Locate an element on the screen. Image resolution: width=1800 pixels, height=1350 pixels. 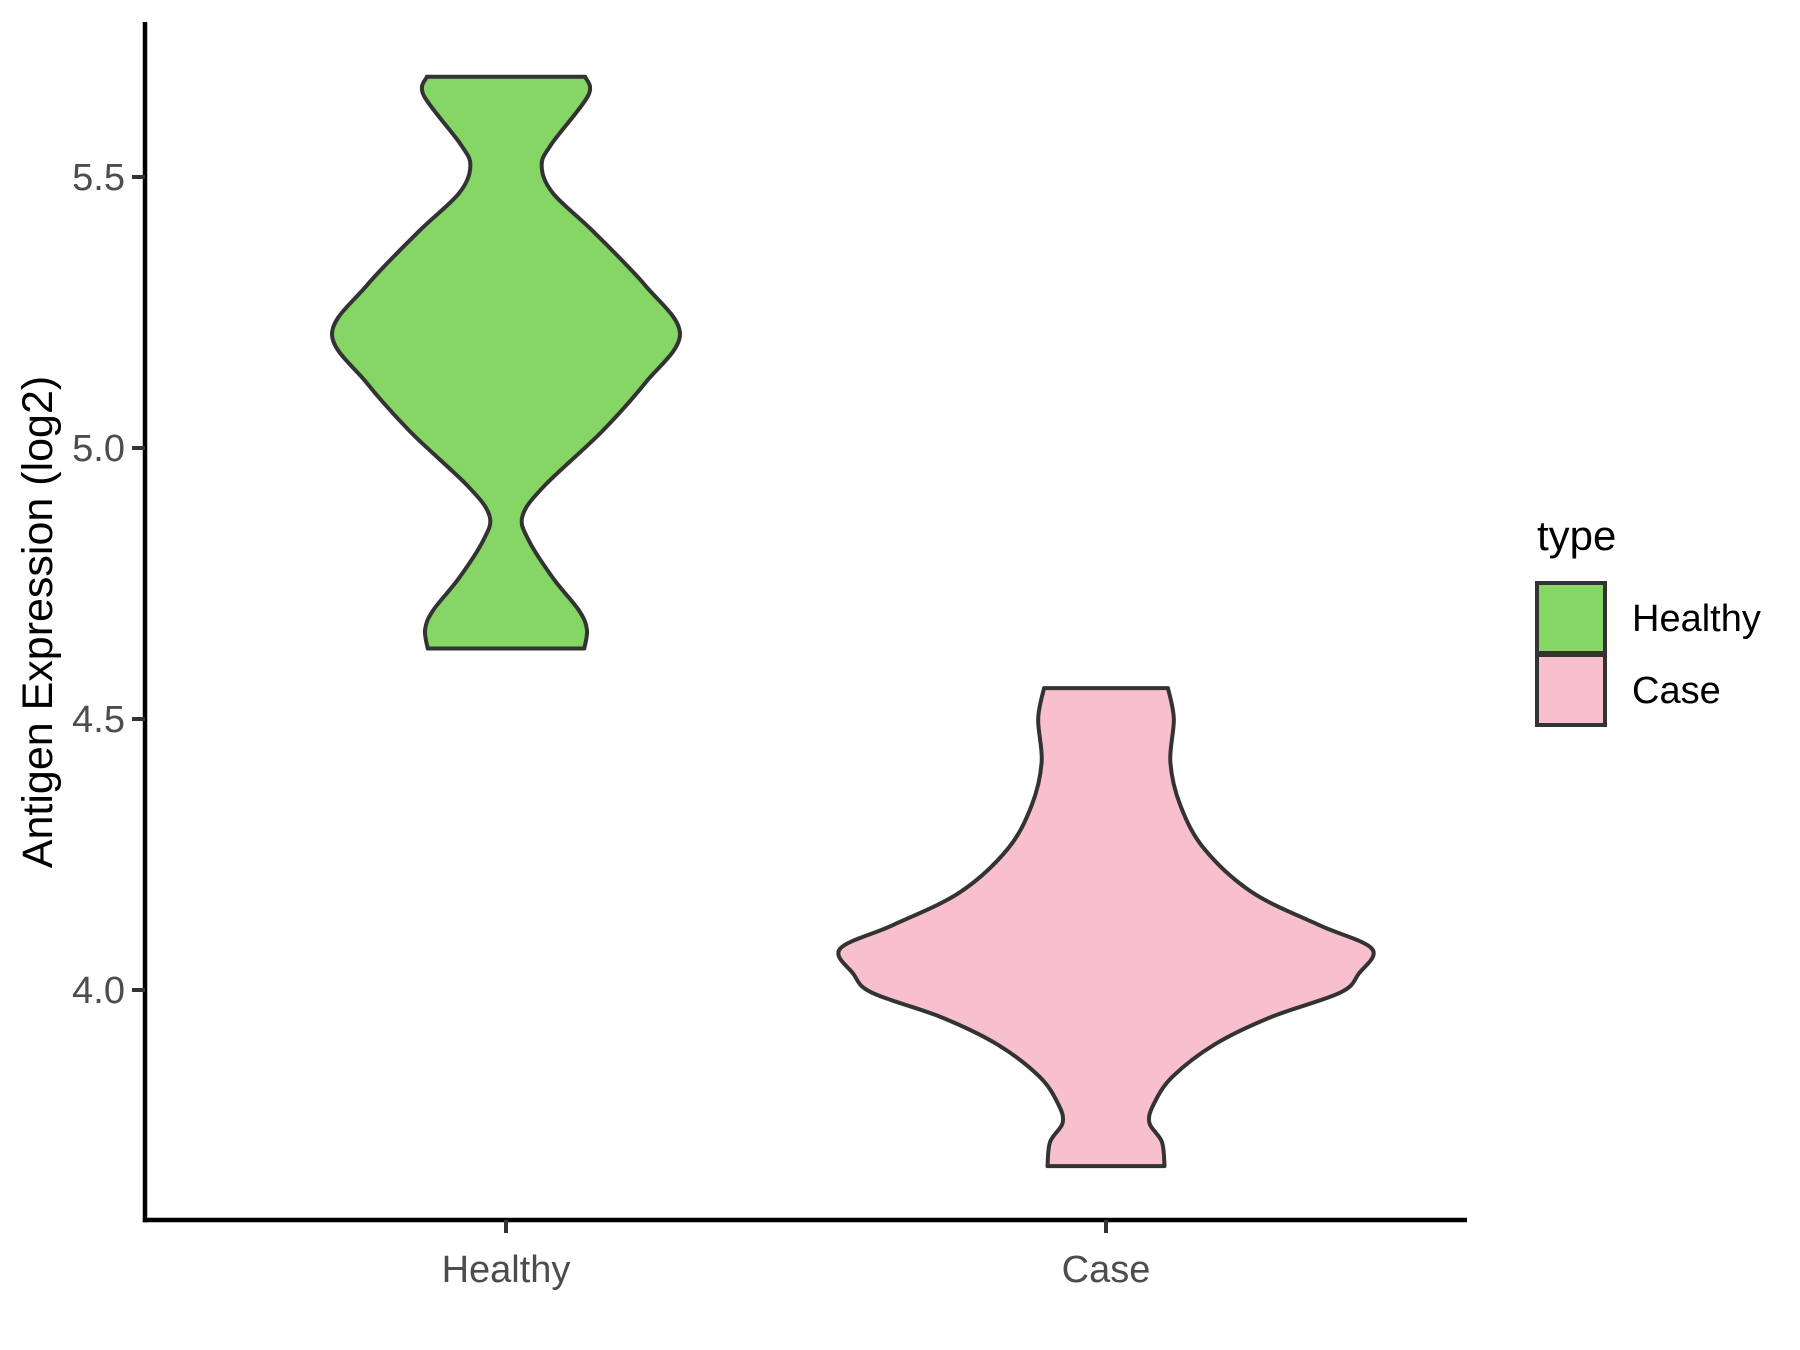
legend-swatch-healthy is located at coordinates (1571, 618).